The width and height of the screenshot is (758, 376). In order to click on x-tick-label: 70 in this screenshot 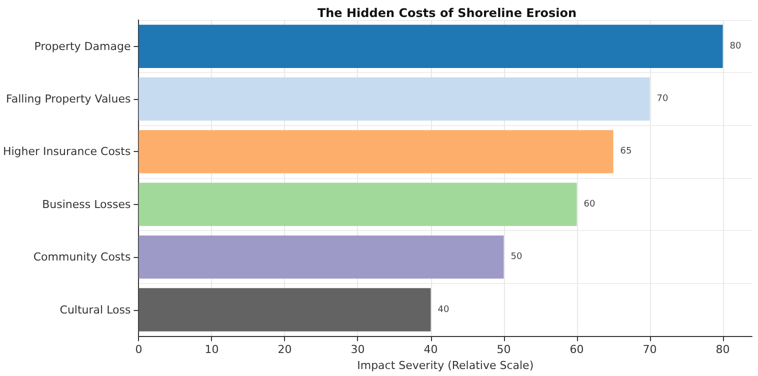, I will do `click(649, 349)`.